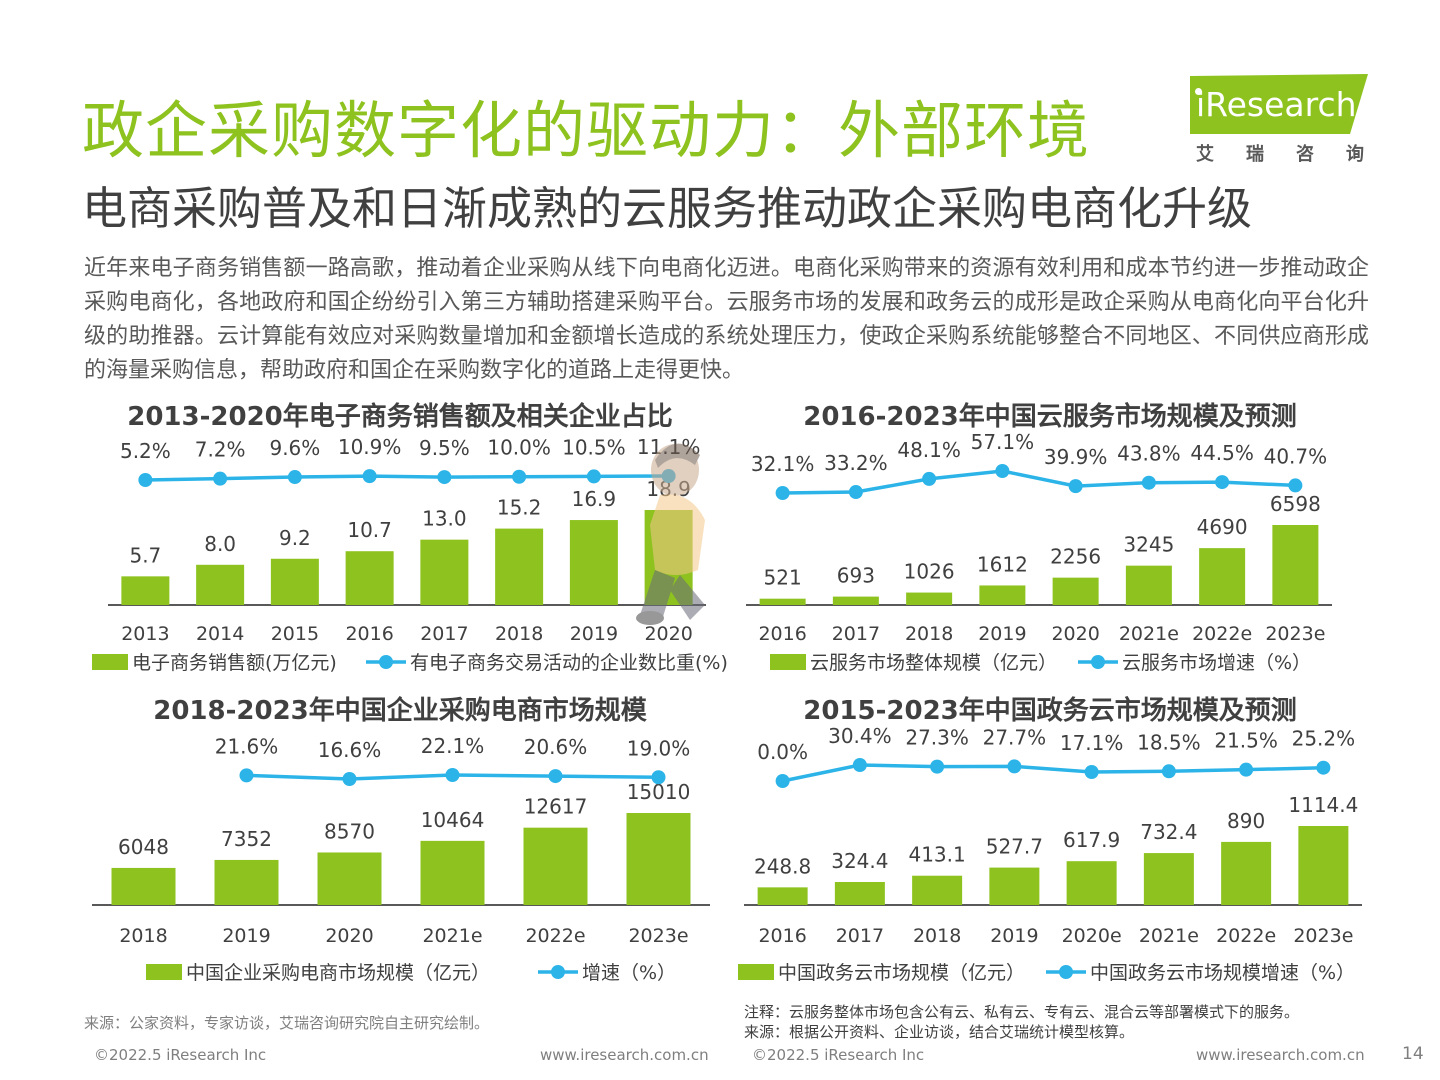 This screenshot has width=1440, height=1080. What do you see at coordinates (670, 534) in the screenshot?
I see `mascot-illustration` at bounding box center [670, 534].